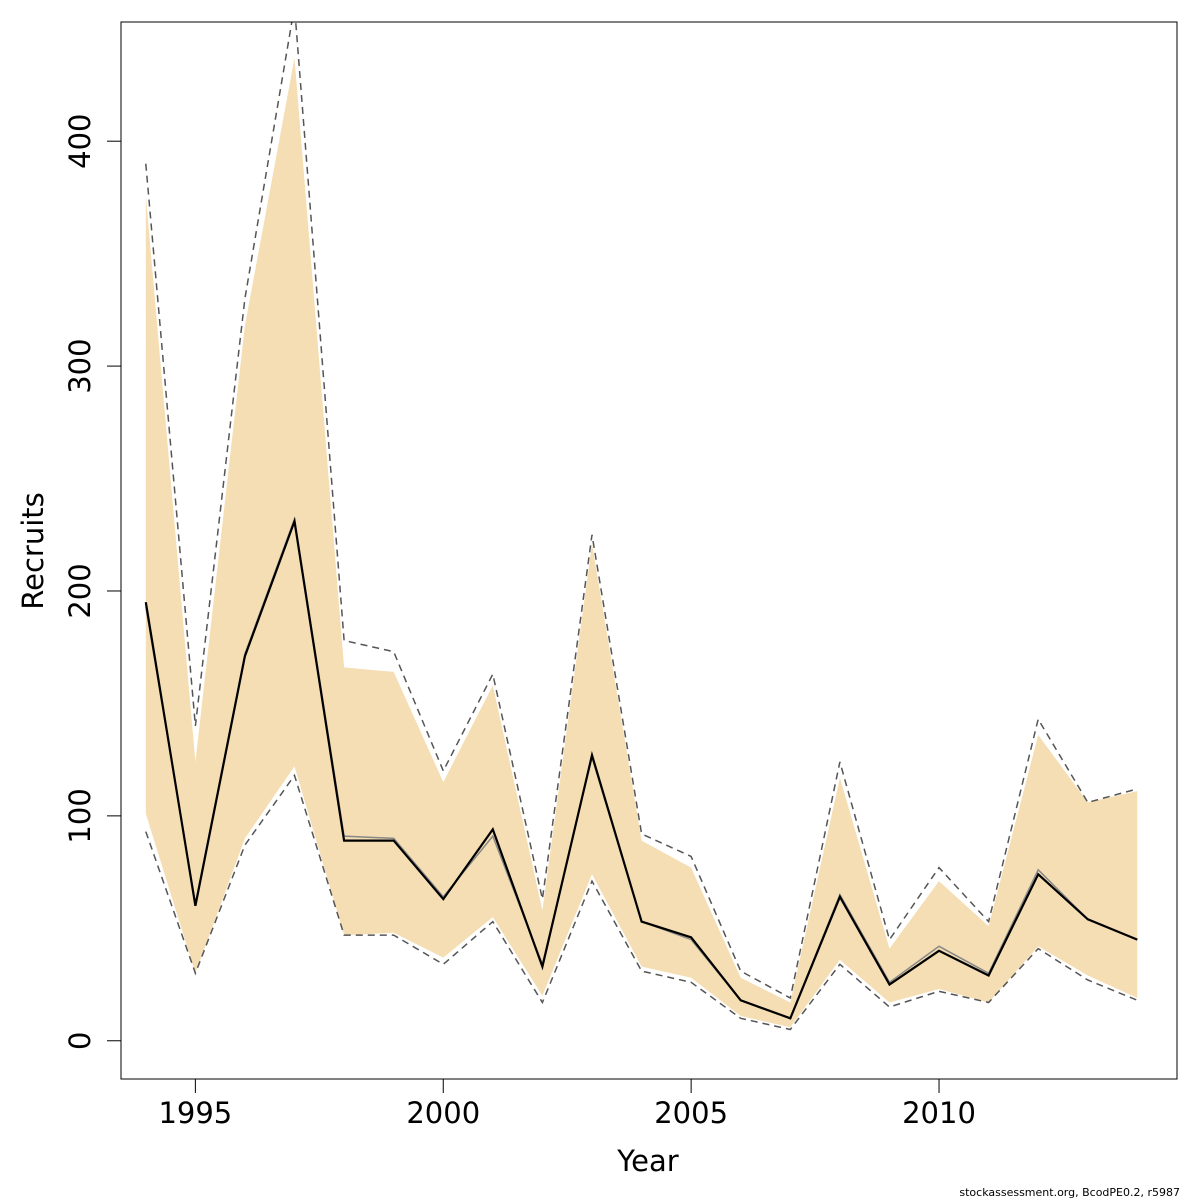 The height and width of the screenshot is (1200, 1200). Describe the element at coordinates (691, 1113) in the screenshot. I see `x-tick-label: 2005` at that location.